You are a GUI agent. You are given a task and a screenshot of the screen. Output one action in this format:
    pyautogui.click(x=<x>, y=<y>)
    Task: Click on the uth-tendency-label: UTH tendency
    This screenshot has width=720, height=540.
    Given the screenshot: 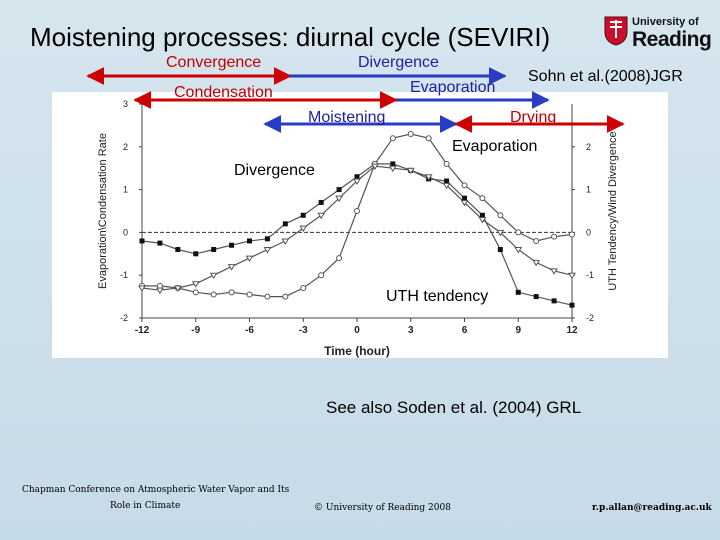 What is the action you would take?
    pyautogui.click(x=437, y=296)
    